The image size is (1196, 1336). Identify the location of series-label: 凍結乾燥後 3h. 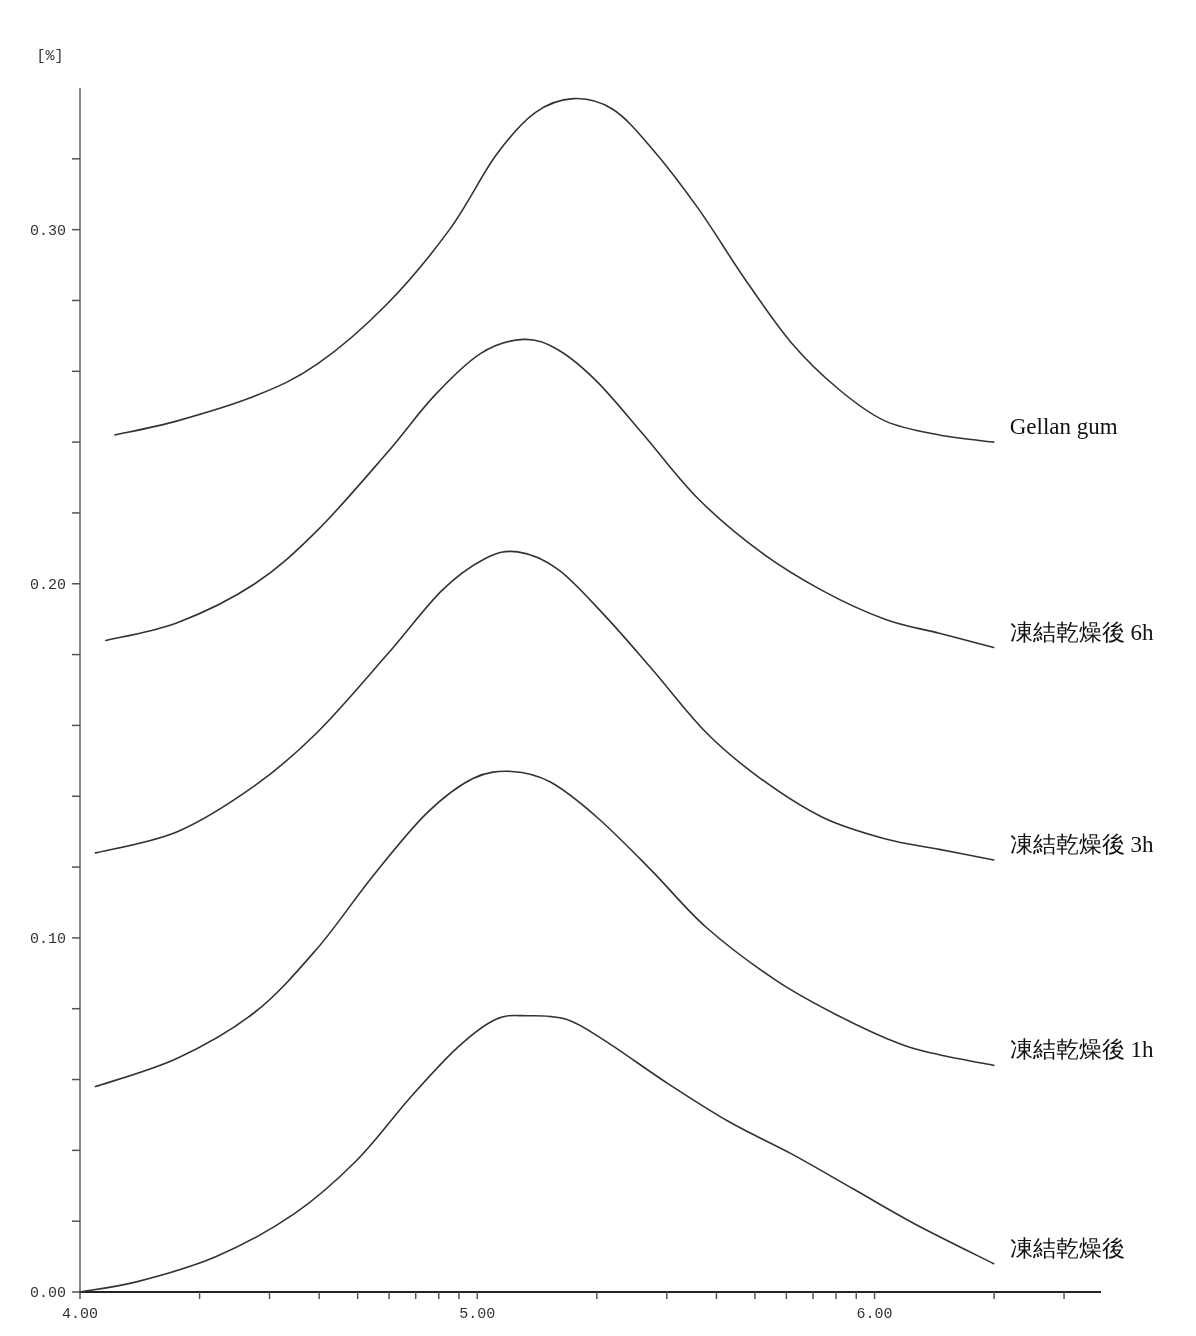
(1081, 844).